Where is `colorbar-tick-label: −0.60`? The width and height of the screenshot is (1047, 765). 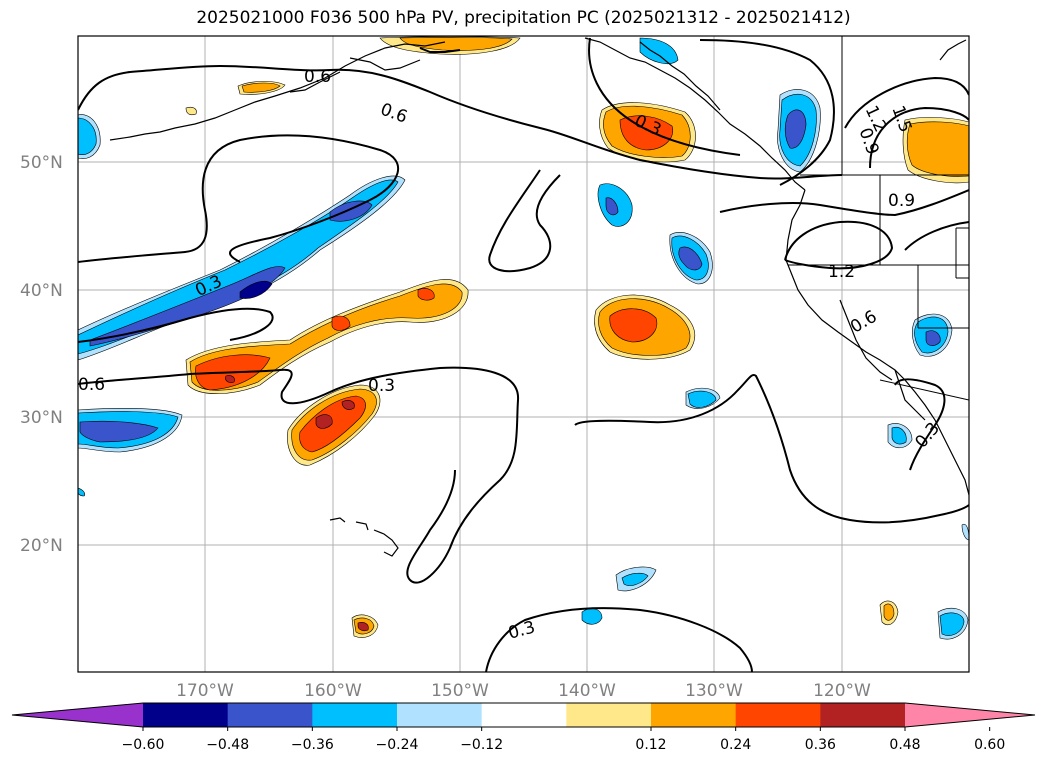 colorbar-tick-label: −0.60 is located at coordinates (143, 745).